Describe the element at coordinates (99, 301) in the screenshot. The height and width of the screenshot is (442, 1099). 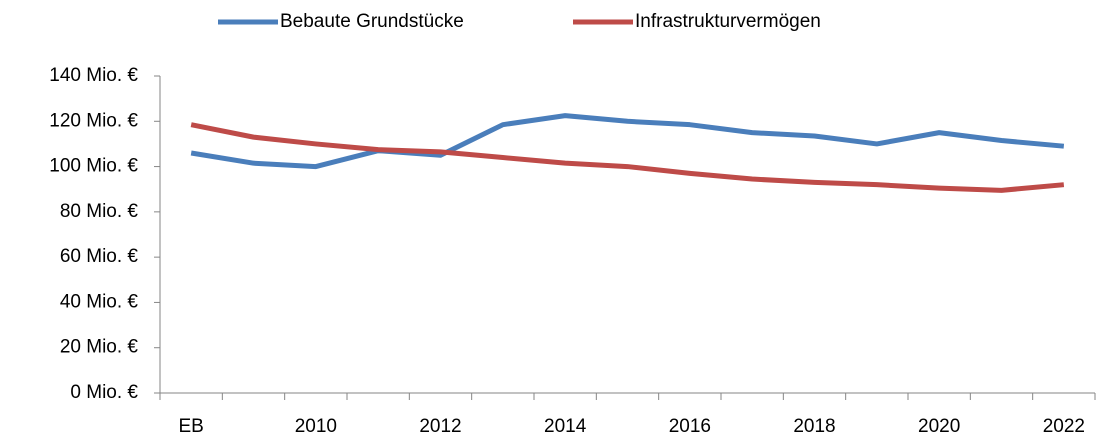
I see `y-tick-label: 40 Mio. €` at that location.